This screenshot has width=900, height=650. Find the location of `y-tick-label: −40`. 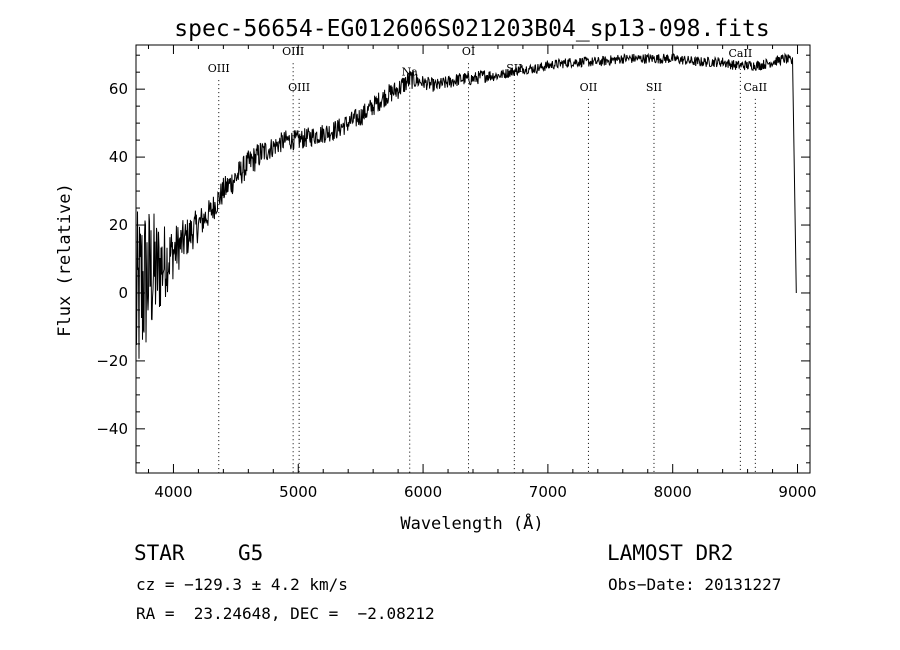

y-tick-label: −40 is located at coordinates (112, 429).